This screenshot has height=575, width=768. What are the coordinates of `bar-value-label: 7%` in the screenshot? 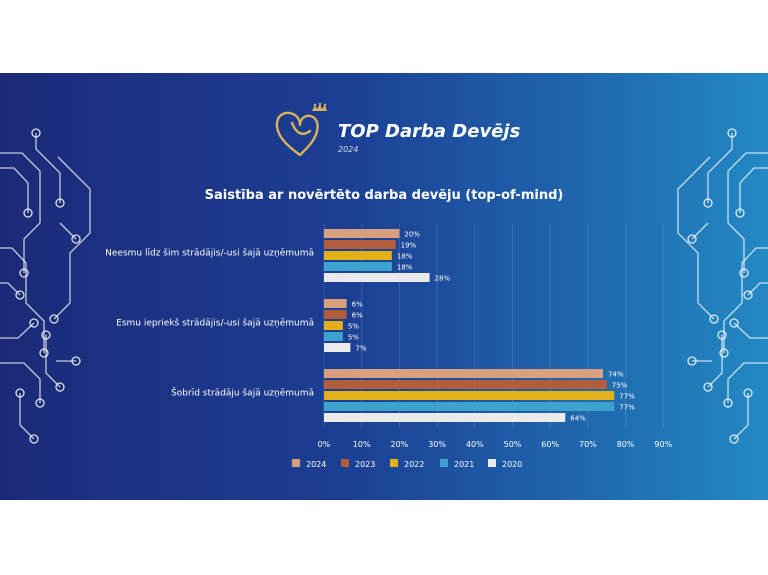 It's located at (360, 349).